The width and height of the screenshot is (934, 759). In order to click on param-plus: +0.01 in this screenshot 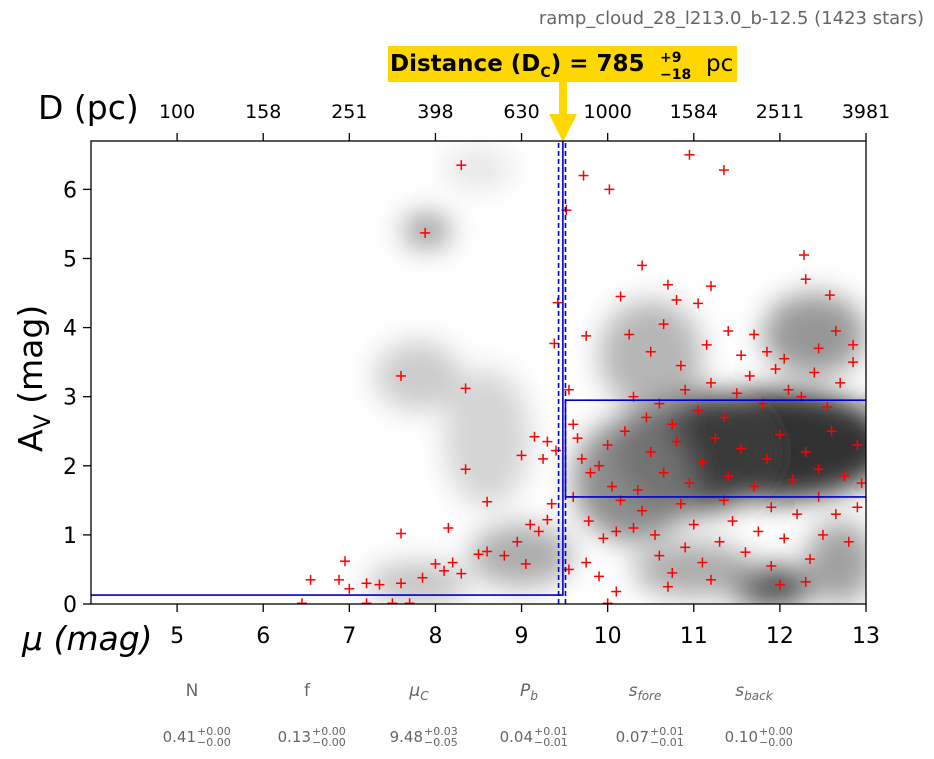, I will do `click(551, 731)`.